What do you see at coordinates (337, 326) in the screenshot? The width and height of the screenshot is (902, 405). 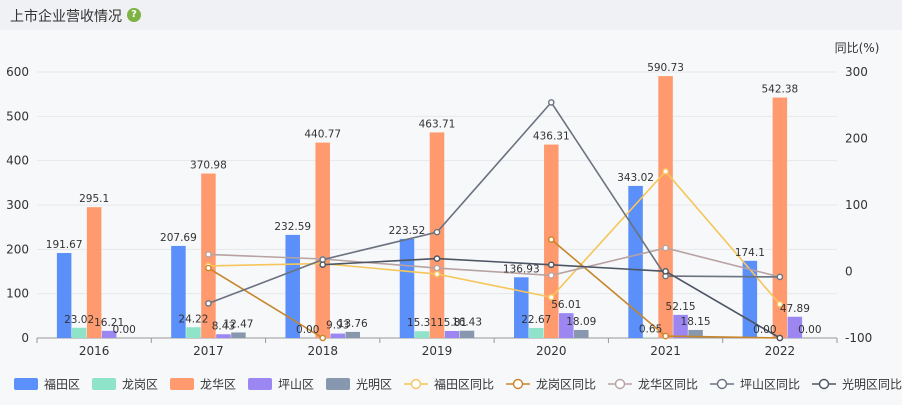 I see `data-label: 9.93` at bounding box center [337, 326].